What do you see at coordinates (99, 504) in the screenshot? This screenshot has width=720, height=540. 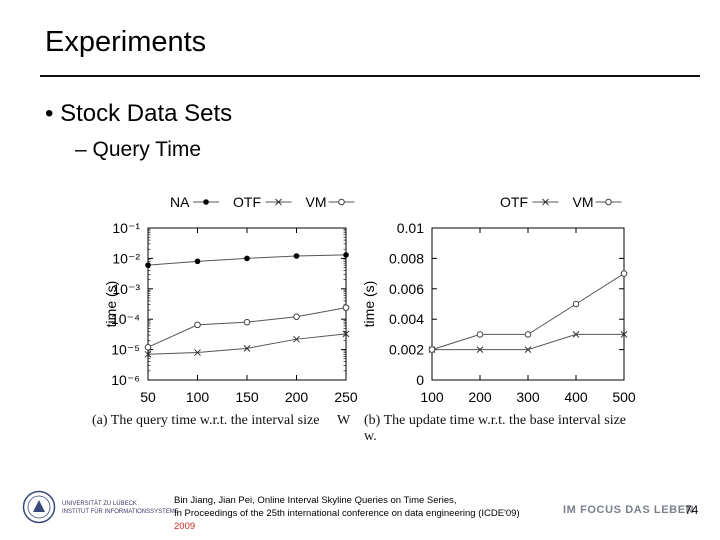 I see `university-name-line1: UNIVERSITÄT ZU LÜBECK` at bounding box center [99, 504].